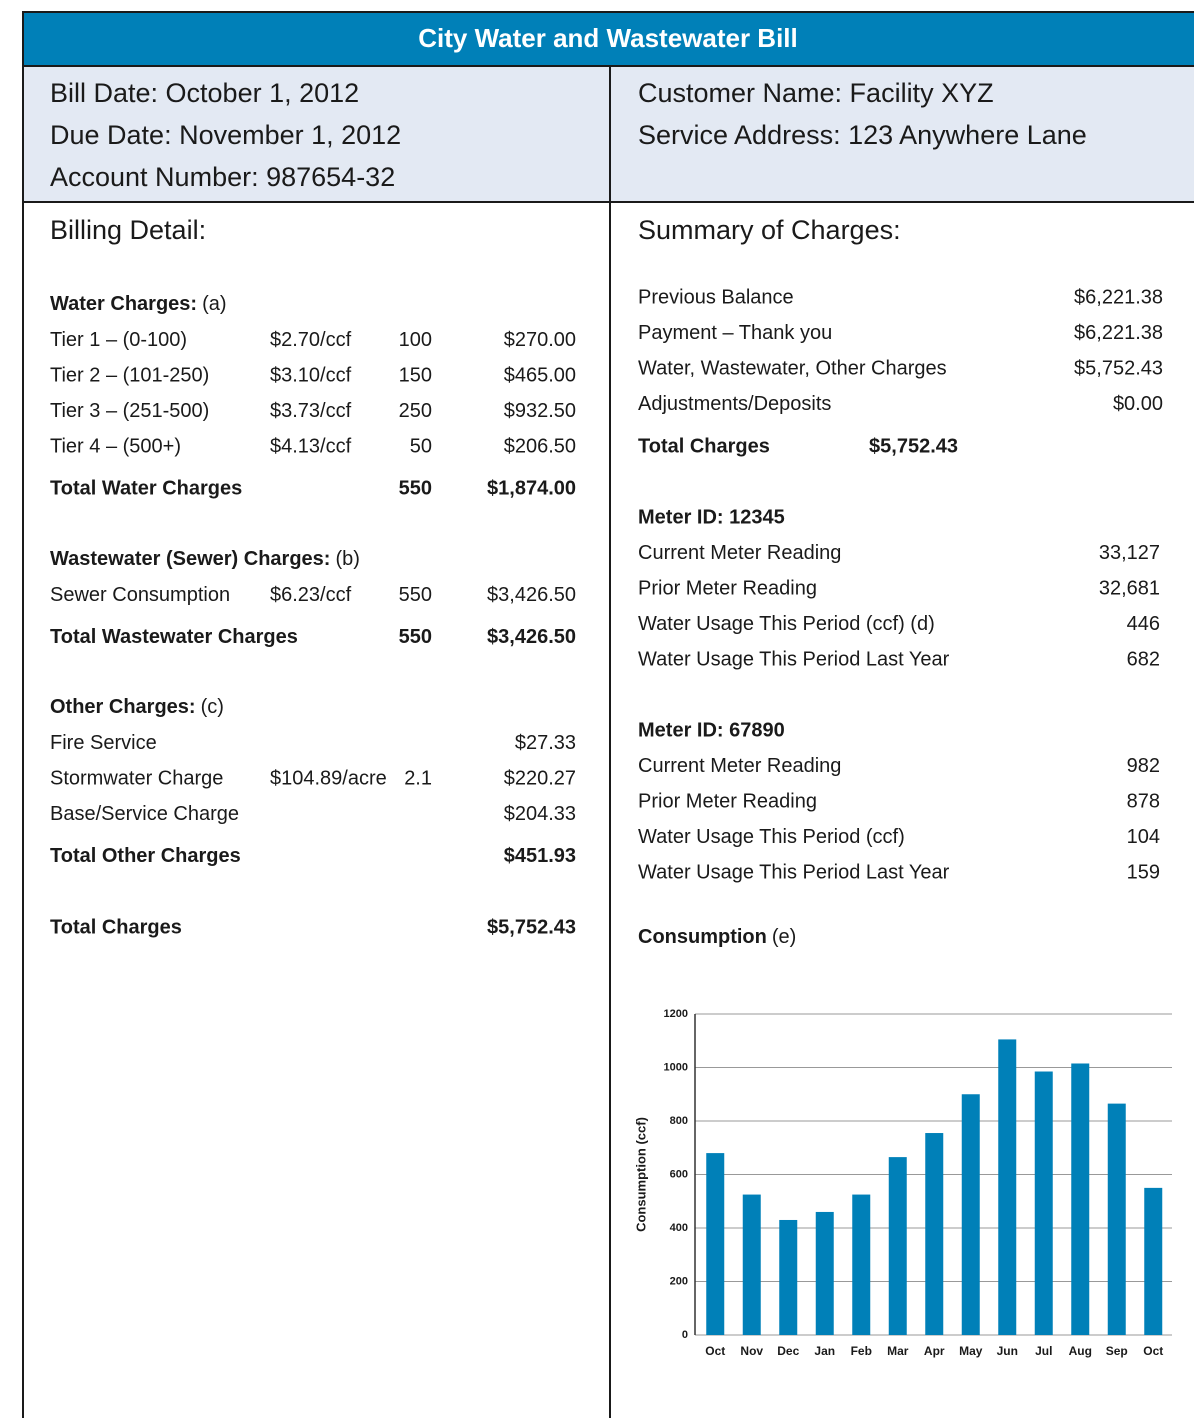 The image size is (1194, 1418). What do you see at coordinates (174, 637) in the screenshot?
I see `total-label: Total Wastewater Charges` at bounding box center [174, 637].